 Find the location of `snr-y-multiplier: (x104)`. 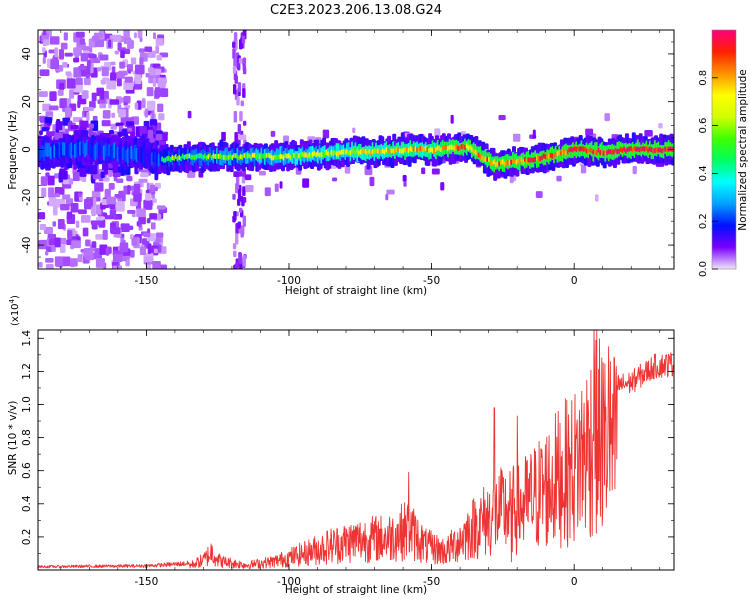

snr-y-multiplier: (x104) is located at coordinates (14, 310).